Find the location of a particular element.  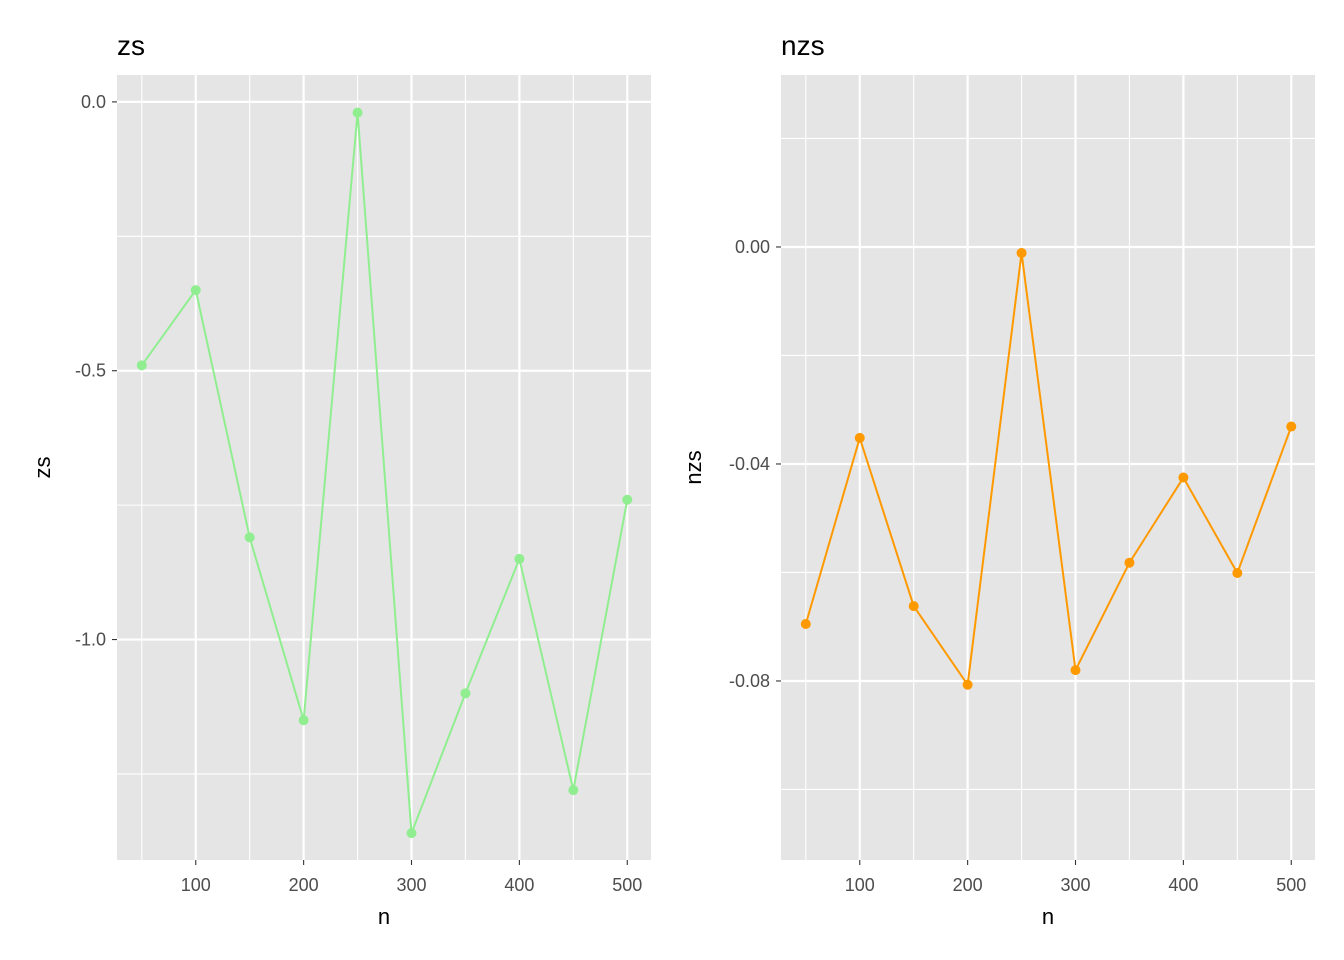

chart-title: nzs is located at coordinates (803, 45).